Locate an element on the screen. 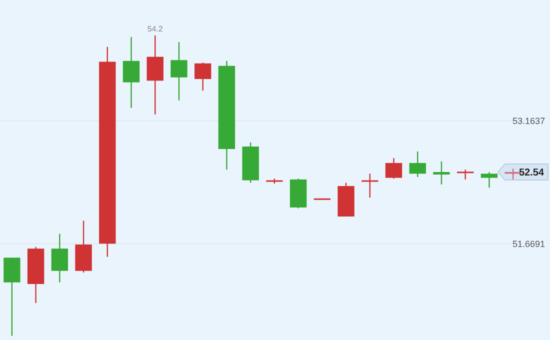 The image size is (550, 340). y-tick-label: 53.1637 is located at coordinates (528, 121).